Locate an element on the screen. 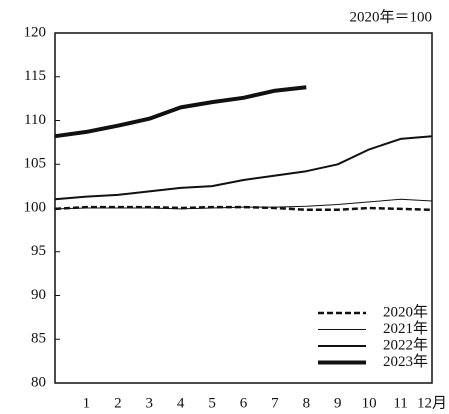 The height and width of the screenshot is (414, 449). y-tick-label: 95 is located at coordinates (38, 251).